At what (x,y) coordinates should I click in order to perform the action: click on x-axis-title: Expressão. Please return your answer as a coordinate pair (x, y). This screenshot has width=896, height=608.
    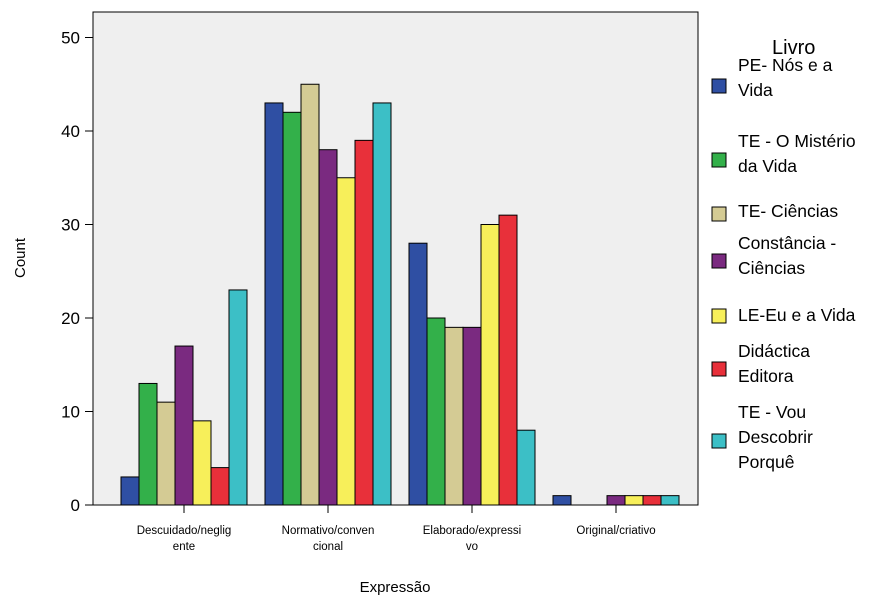
    Looking at the image, I should click on (395, 587).